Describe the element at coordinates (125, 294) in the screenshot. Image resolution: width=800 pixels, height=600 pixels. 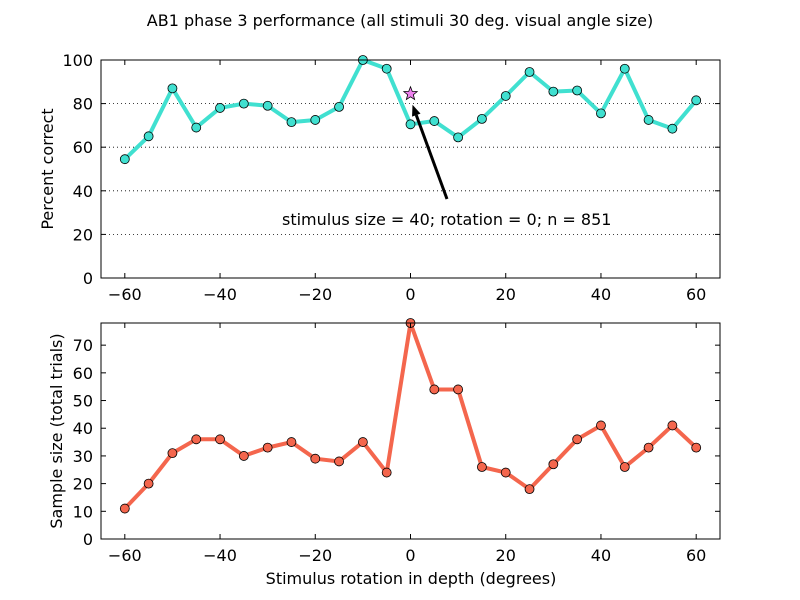
I see `top-xtick-label: −60` at that location.